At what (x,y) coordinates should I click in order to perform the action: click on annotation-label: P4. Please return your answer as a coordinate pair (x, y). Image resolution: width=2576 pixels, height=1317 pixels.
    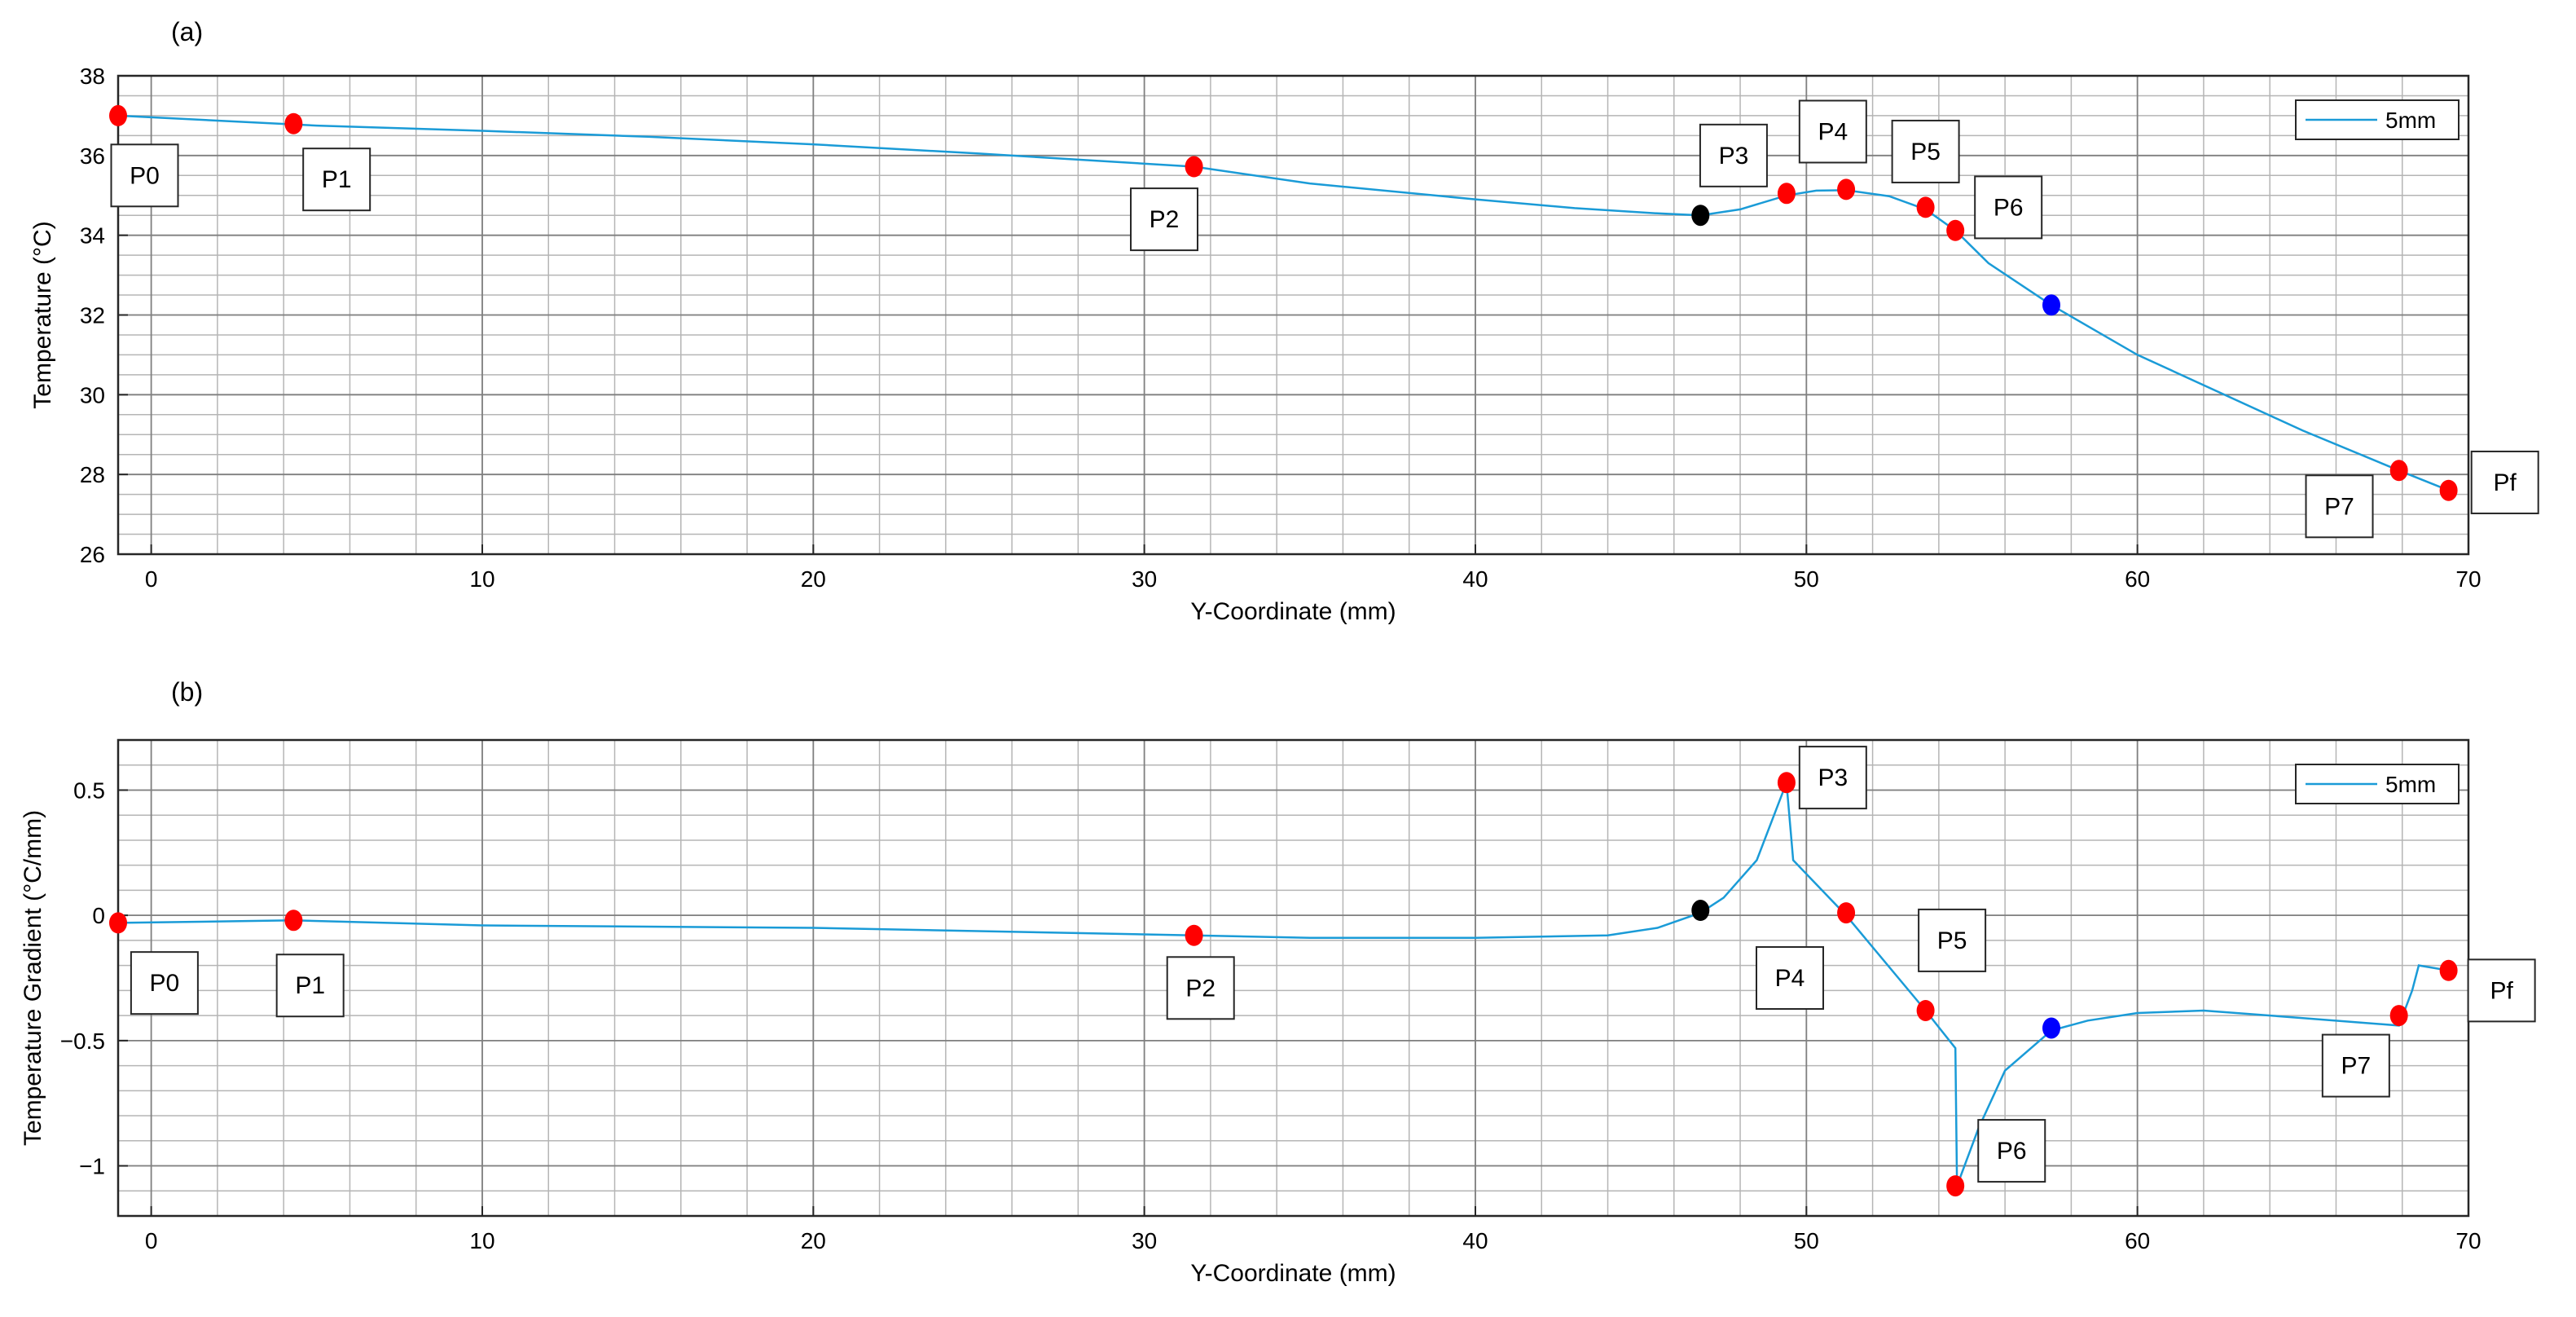
    Looking at the image, I should click on (1833, 131).